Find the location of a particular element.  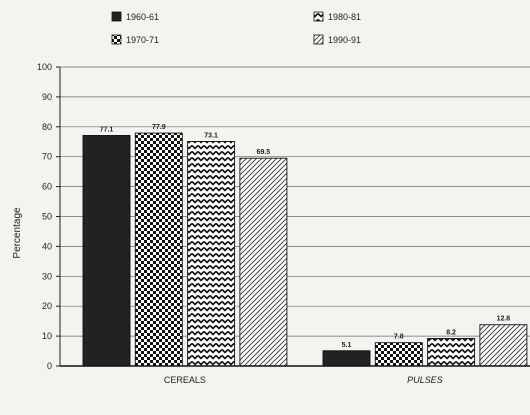

x-axis-categories: CEREALS PULSES is located at coordinates (303, 380).